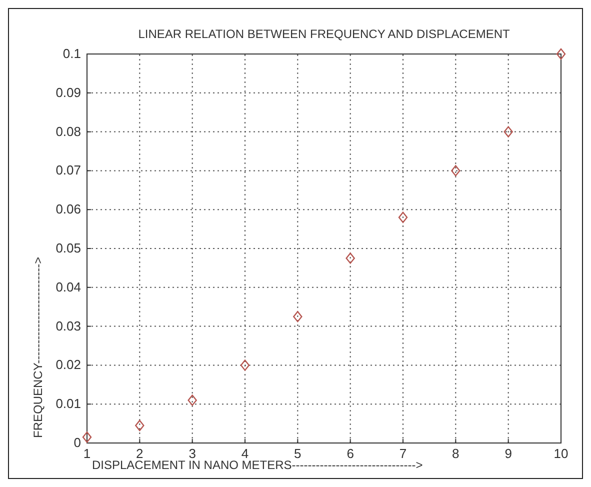 The image size is (591, 487). I want to click on y-tick-label: 0.08, so click(68, 131).